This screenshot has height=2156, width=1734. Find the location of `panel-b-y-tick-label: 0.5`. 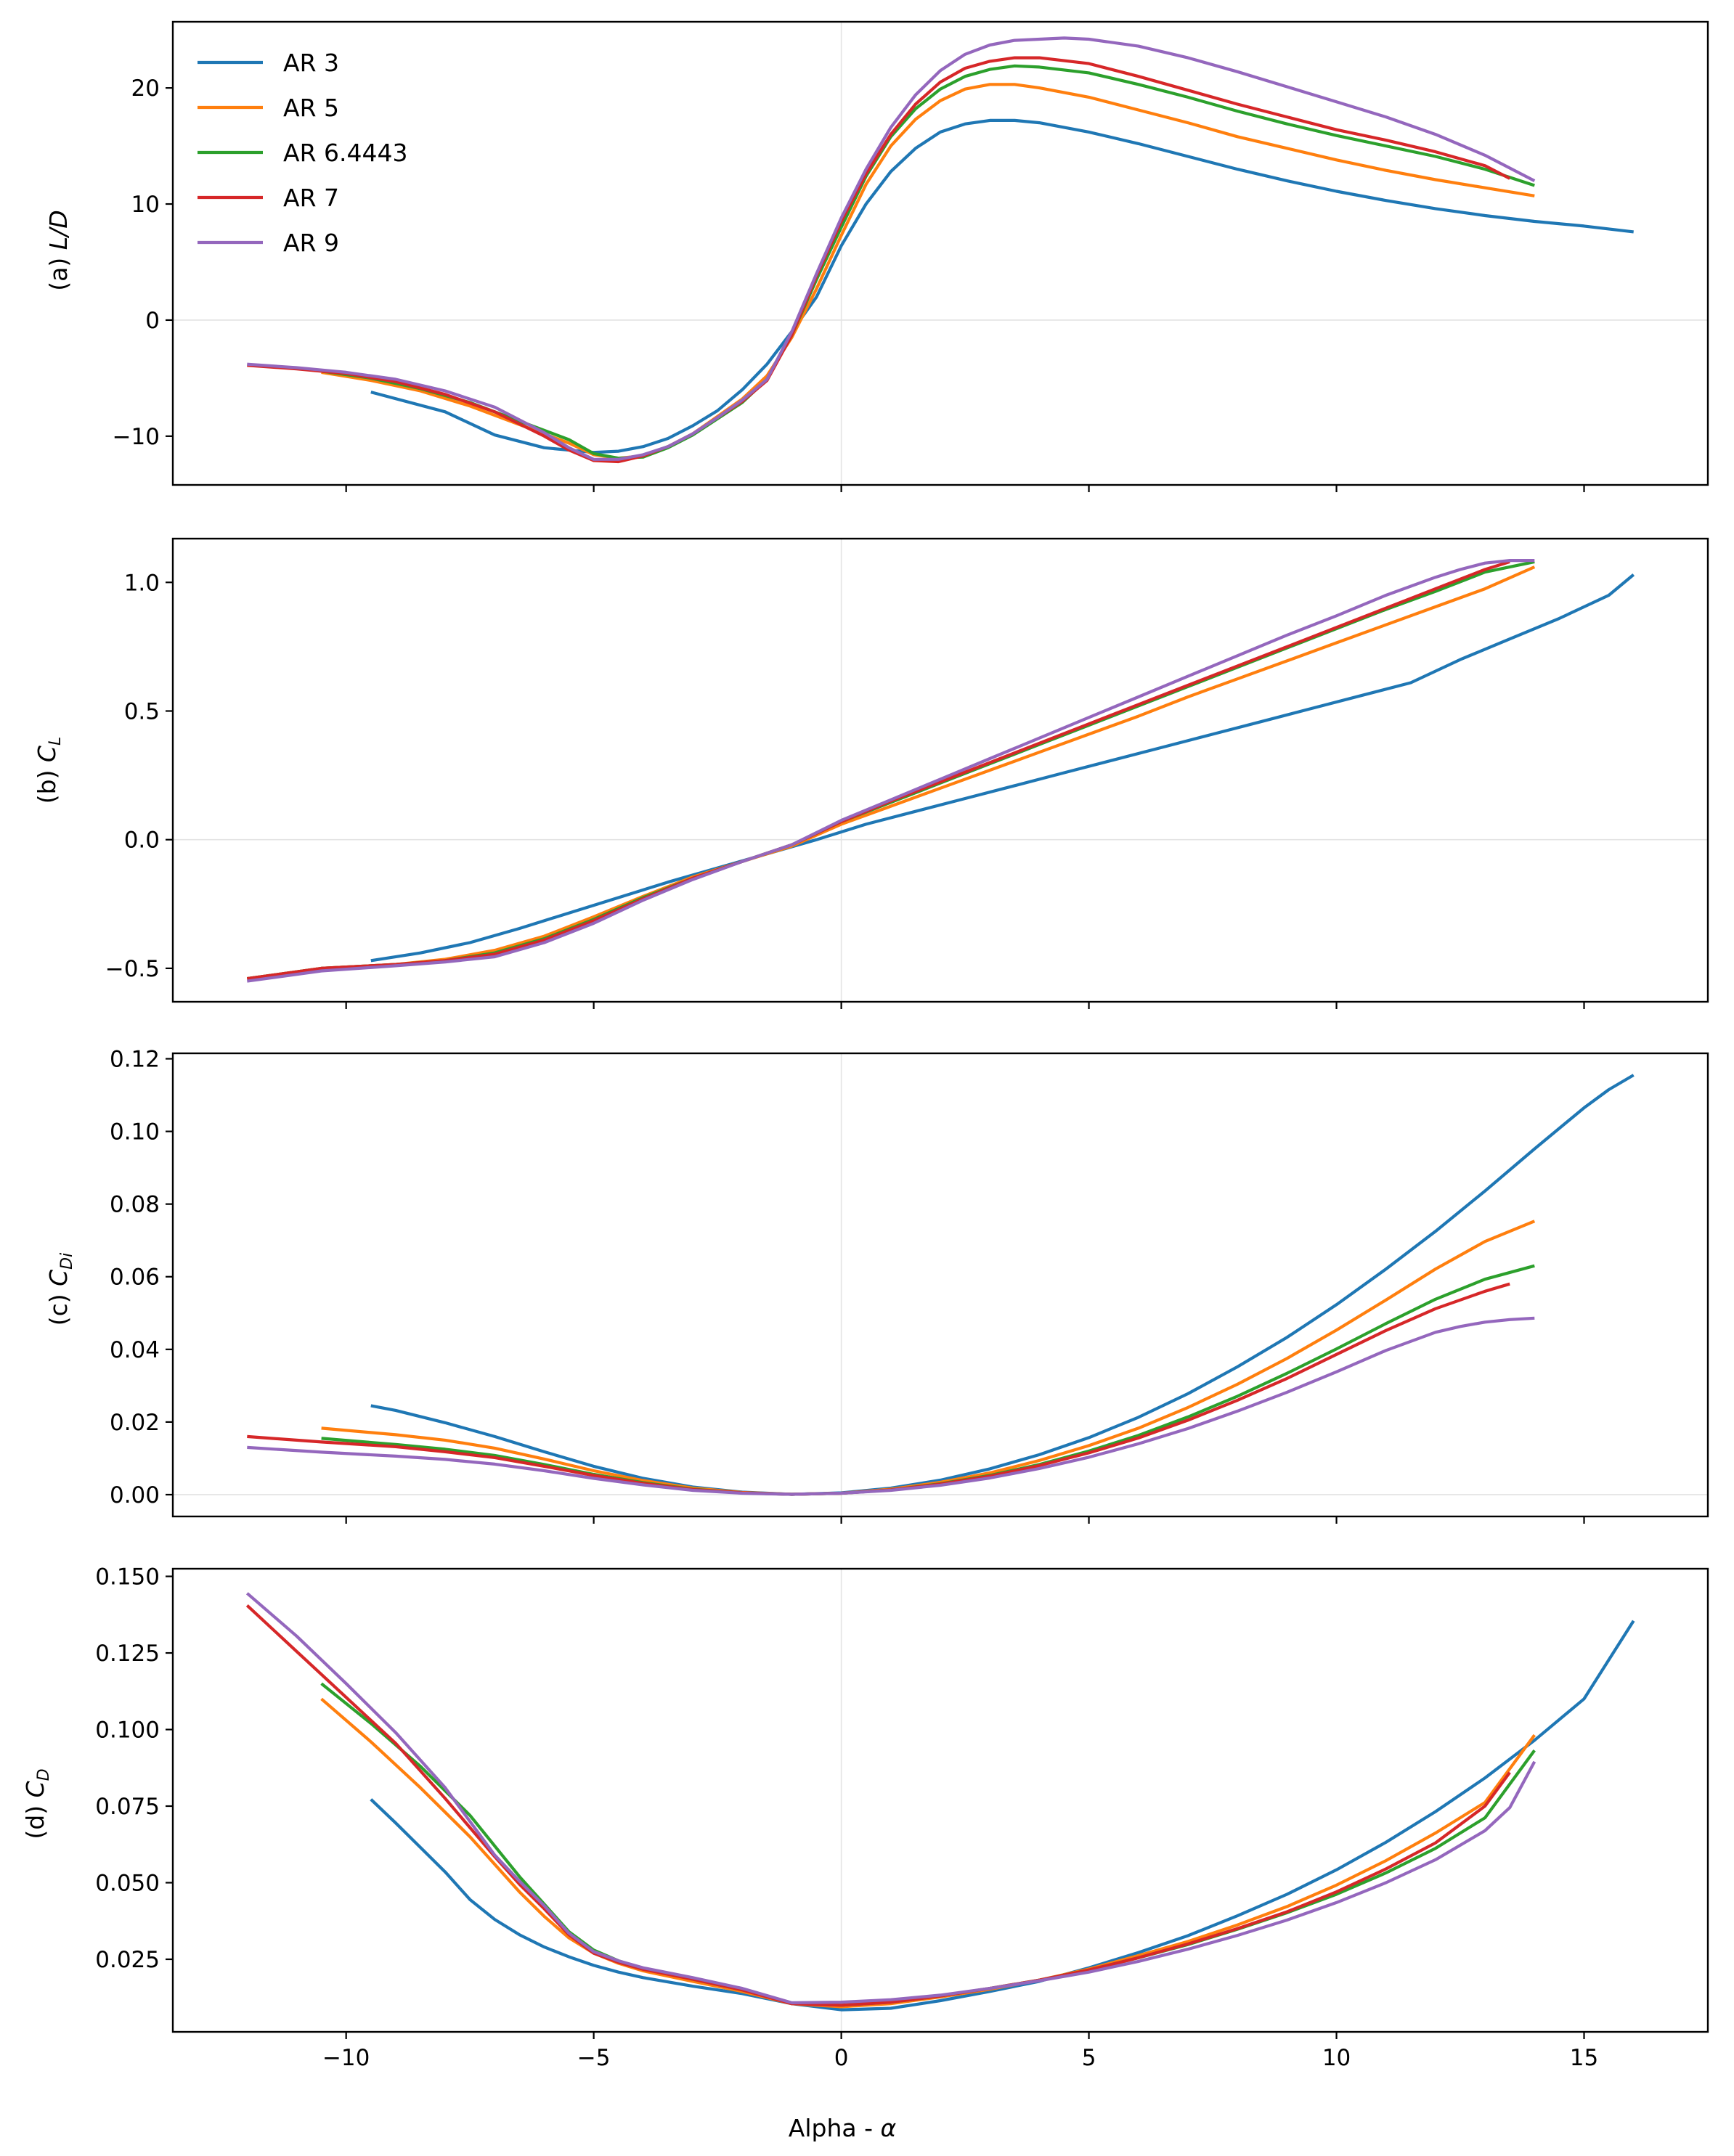

panel-b-y-tick-label: 0.5 is located at coordinates (142, 711).